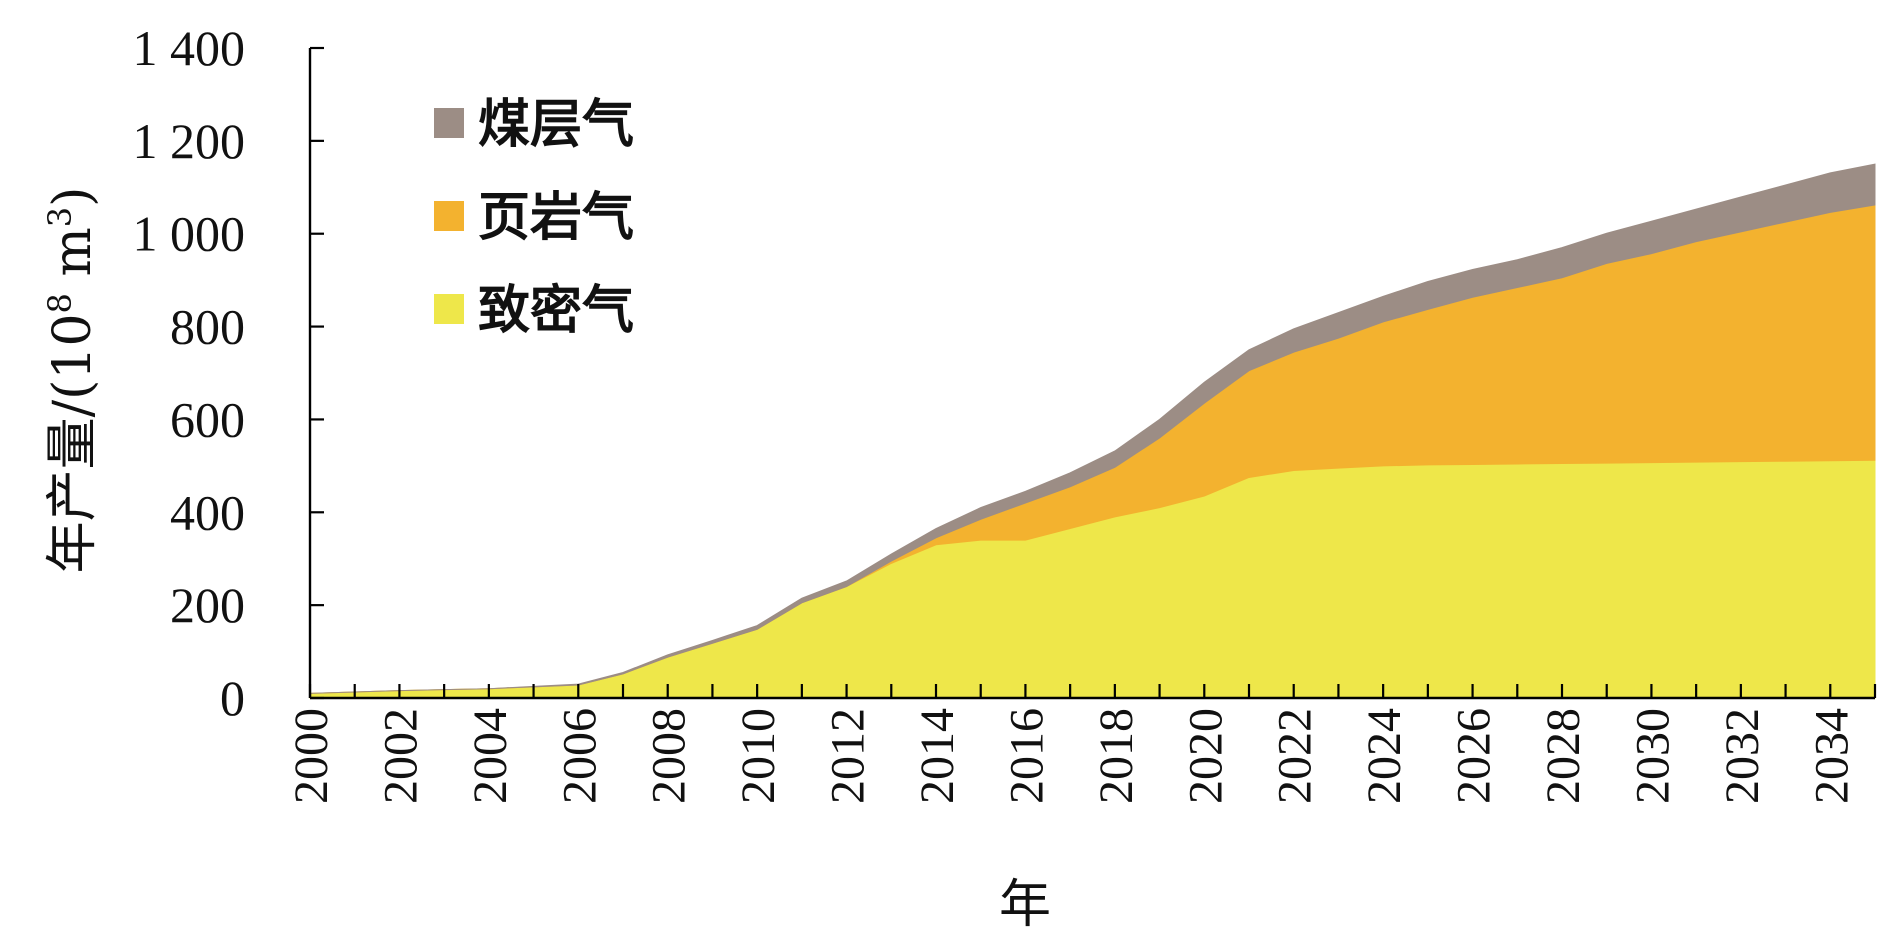 This screenshot has width=1890, height=944. I want to click on x-tick-label: 2000, so click(311, 756).